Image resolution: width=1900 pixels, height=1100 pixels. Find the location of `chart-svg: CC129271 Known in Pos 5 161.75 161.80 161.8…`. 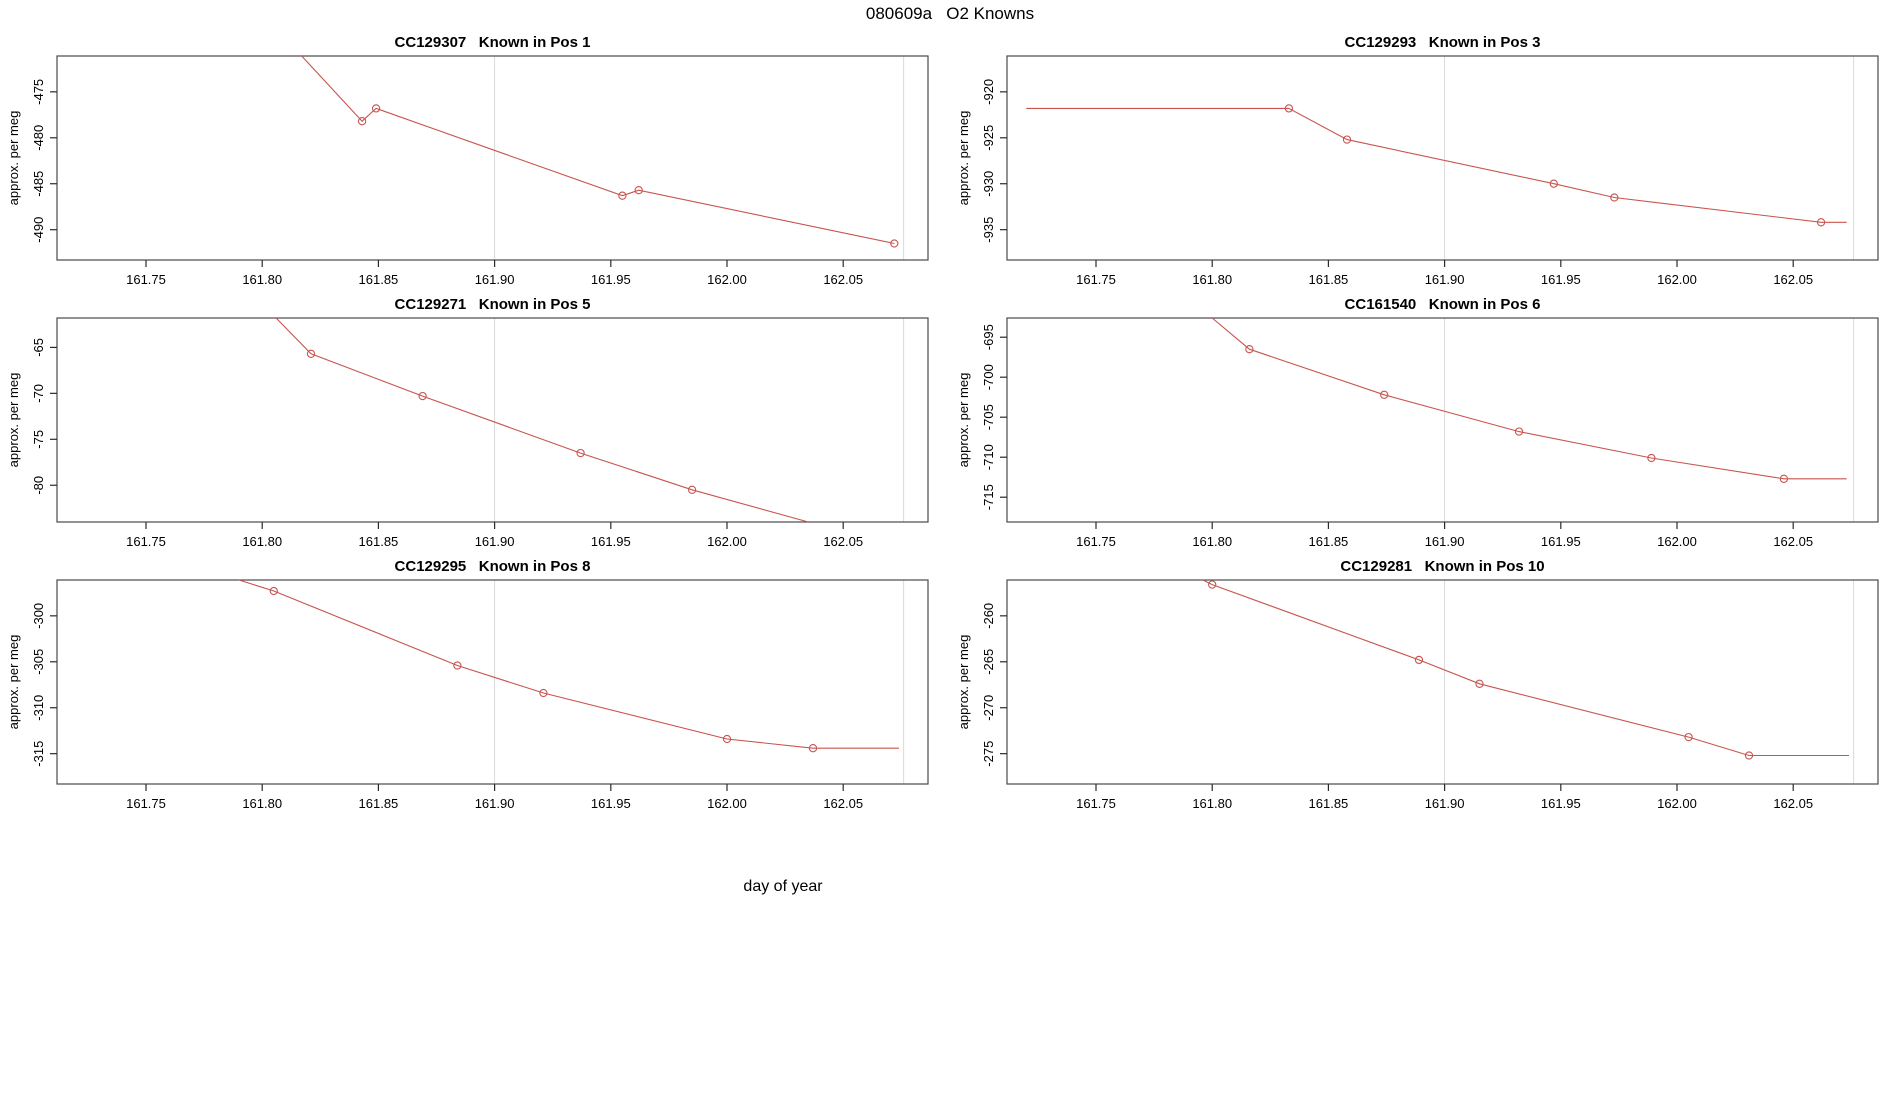

chart-svg: CC129271 Known in Pos 5 161.75 161.80 161.8… is located at coordinates (467, 422).